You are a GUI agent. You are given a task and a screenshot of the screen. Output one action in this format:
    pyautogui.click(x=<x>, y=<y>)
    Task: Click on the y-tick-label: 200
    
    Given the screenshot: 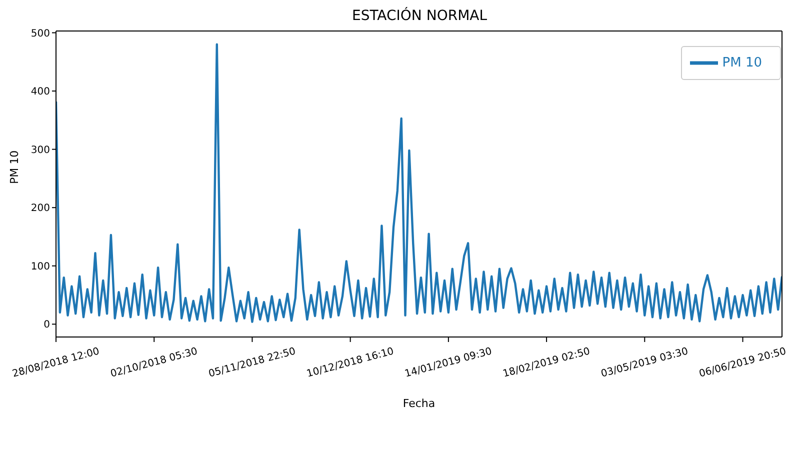 What is the action you would take?
    pyautogui.click(x=40, y=208)
    